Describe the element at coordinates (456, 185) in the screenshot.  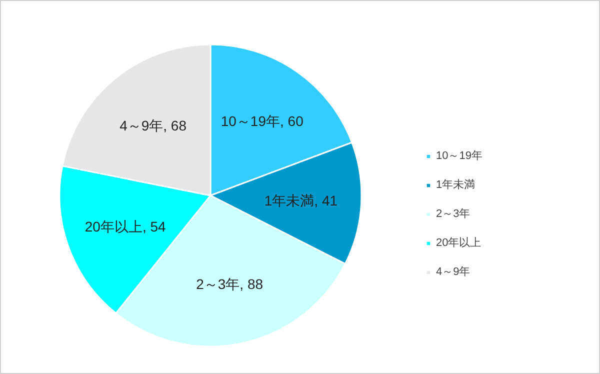
I see `legend-label: 1年未満` at that location.